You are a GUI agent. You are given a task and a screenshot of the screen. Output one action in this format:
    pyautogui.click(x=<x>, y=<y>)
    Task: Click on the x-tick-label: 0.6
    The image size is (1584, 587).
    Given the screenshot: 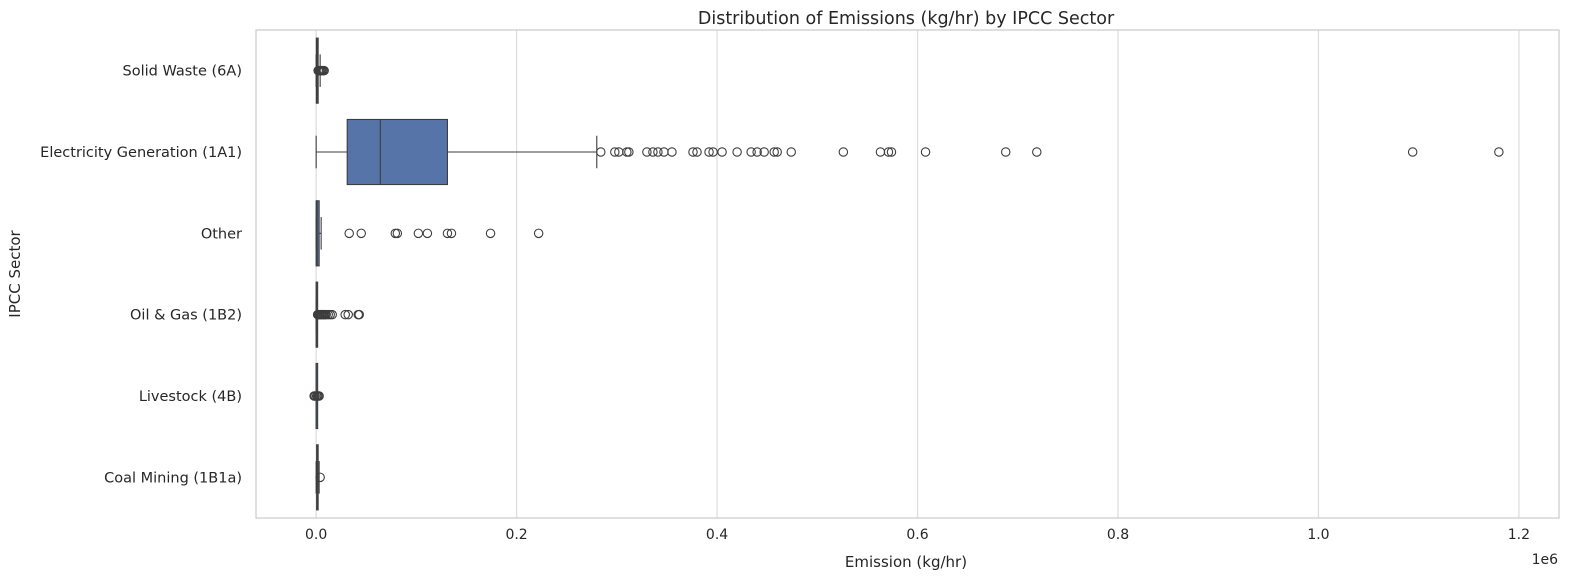 What is the action you would take?
    pyautogui.click(x=917, y=535)
    